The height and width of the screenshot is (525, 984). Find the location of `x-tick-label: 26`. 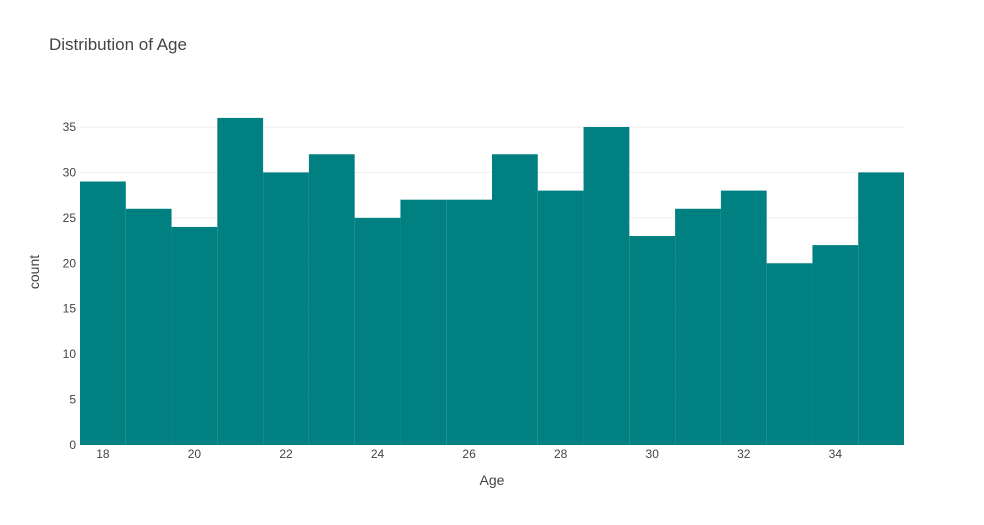

x-tick-label: 26 is located at coordinates (469, 454).